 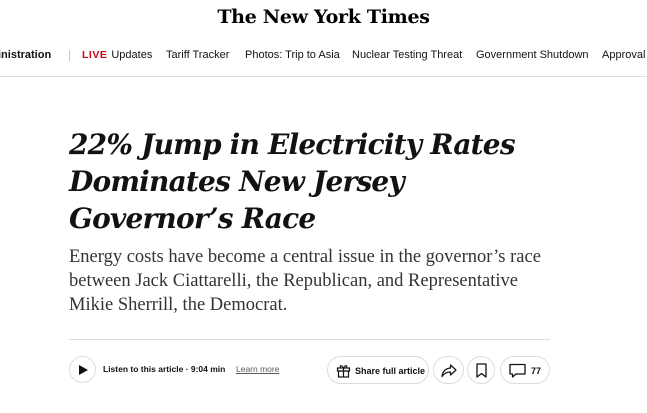 I want to click on save-bookmark-button, so click(x=481, y=370).